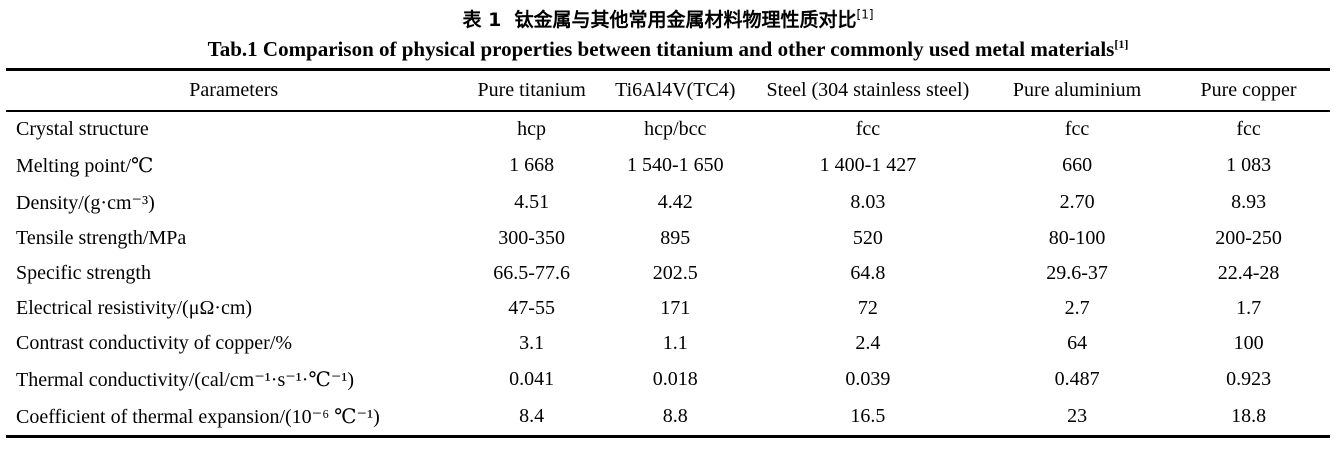 The height and width of the screenshot is (461, 1336). I want to click on value-cell: hcp/bcc, so click(675, 129).